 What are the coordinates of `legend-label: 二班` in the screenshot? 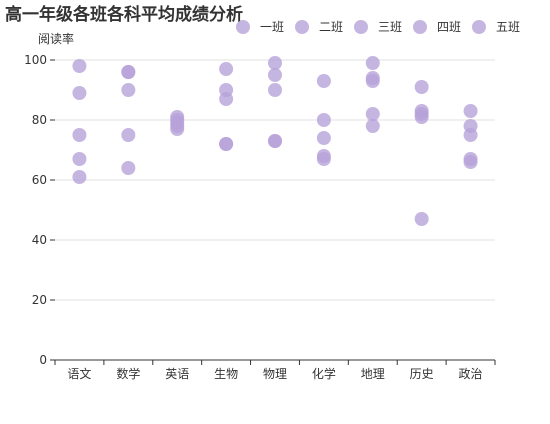 It's located at (331, 27).